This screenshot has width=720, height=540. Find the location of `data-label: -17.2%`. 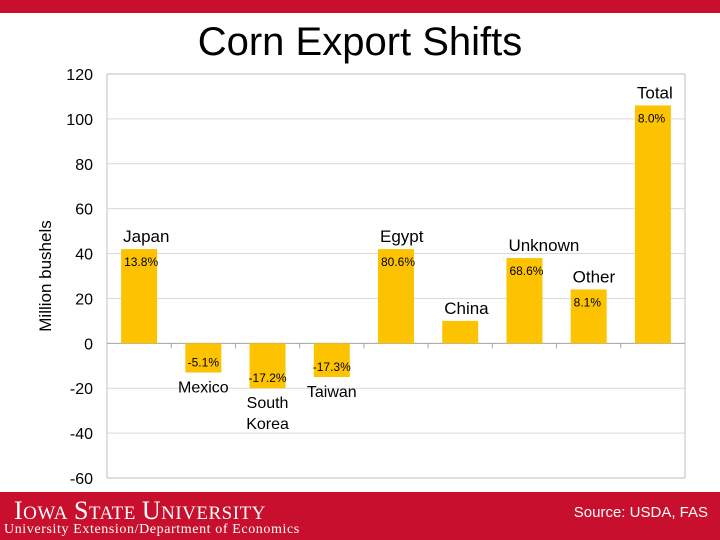

data-label: -17.2% is located at coordinates (268, 378).